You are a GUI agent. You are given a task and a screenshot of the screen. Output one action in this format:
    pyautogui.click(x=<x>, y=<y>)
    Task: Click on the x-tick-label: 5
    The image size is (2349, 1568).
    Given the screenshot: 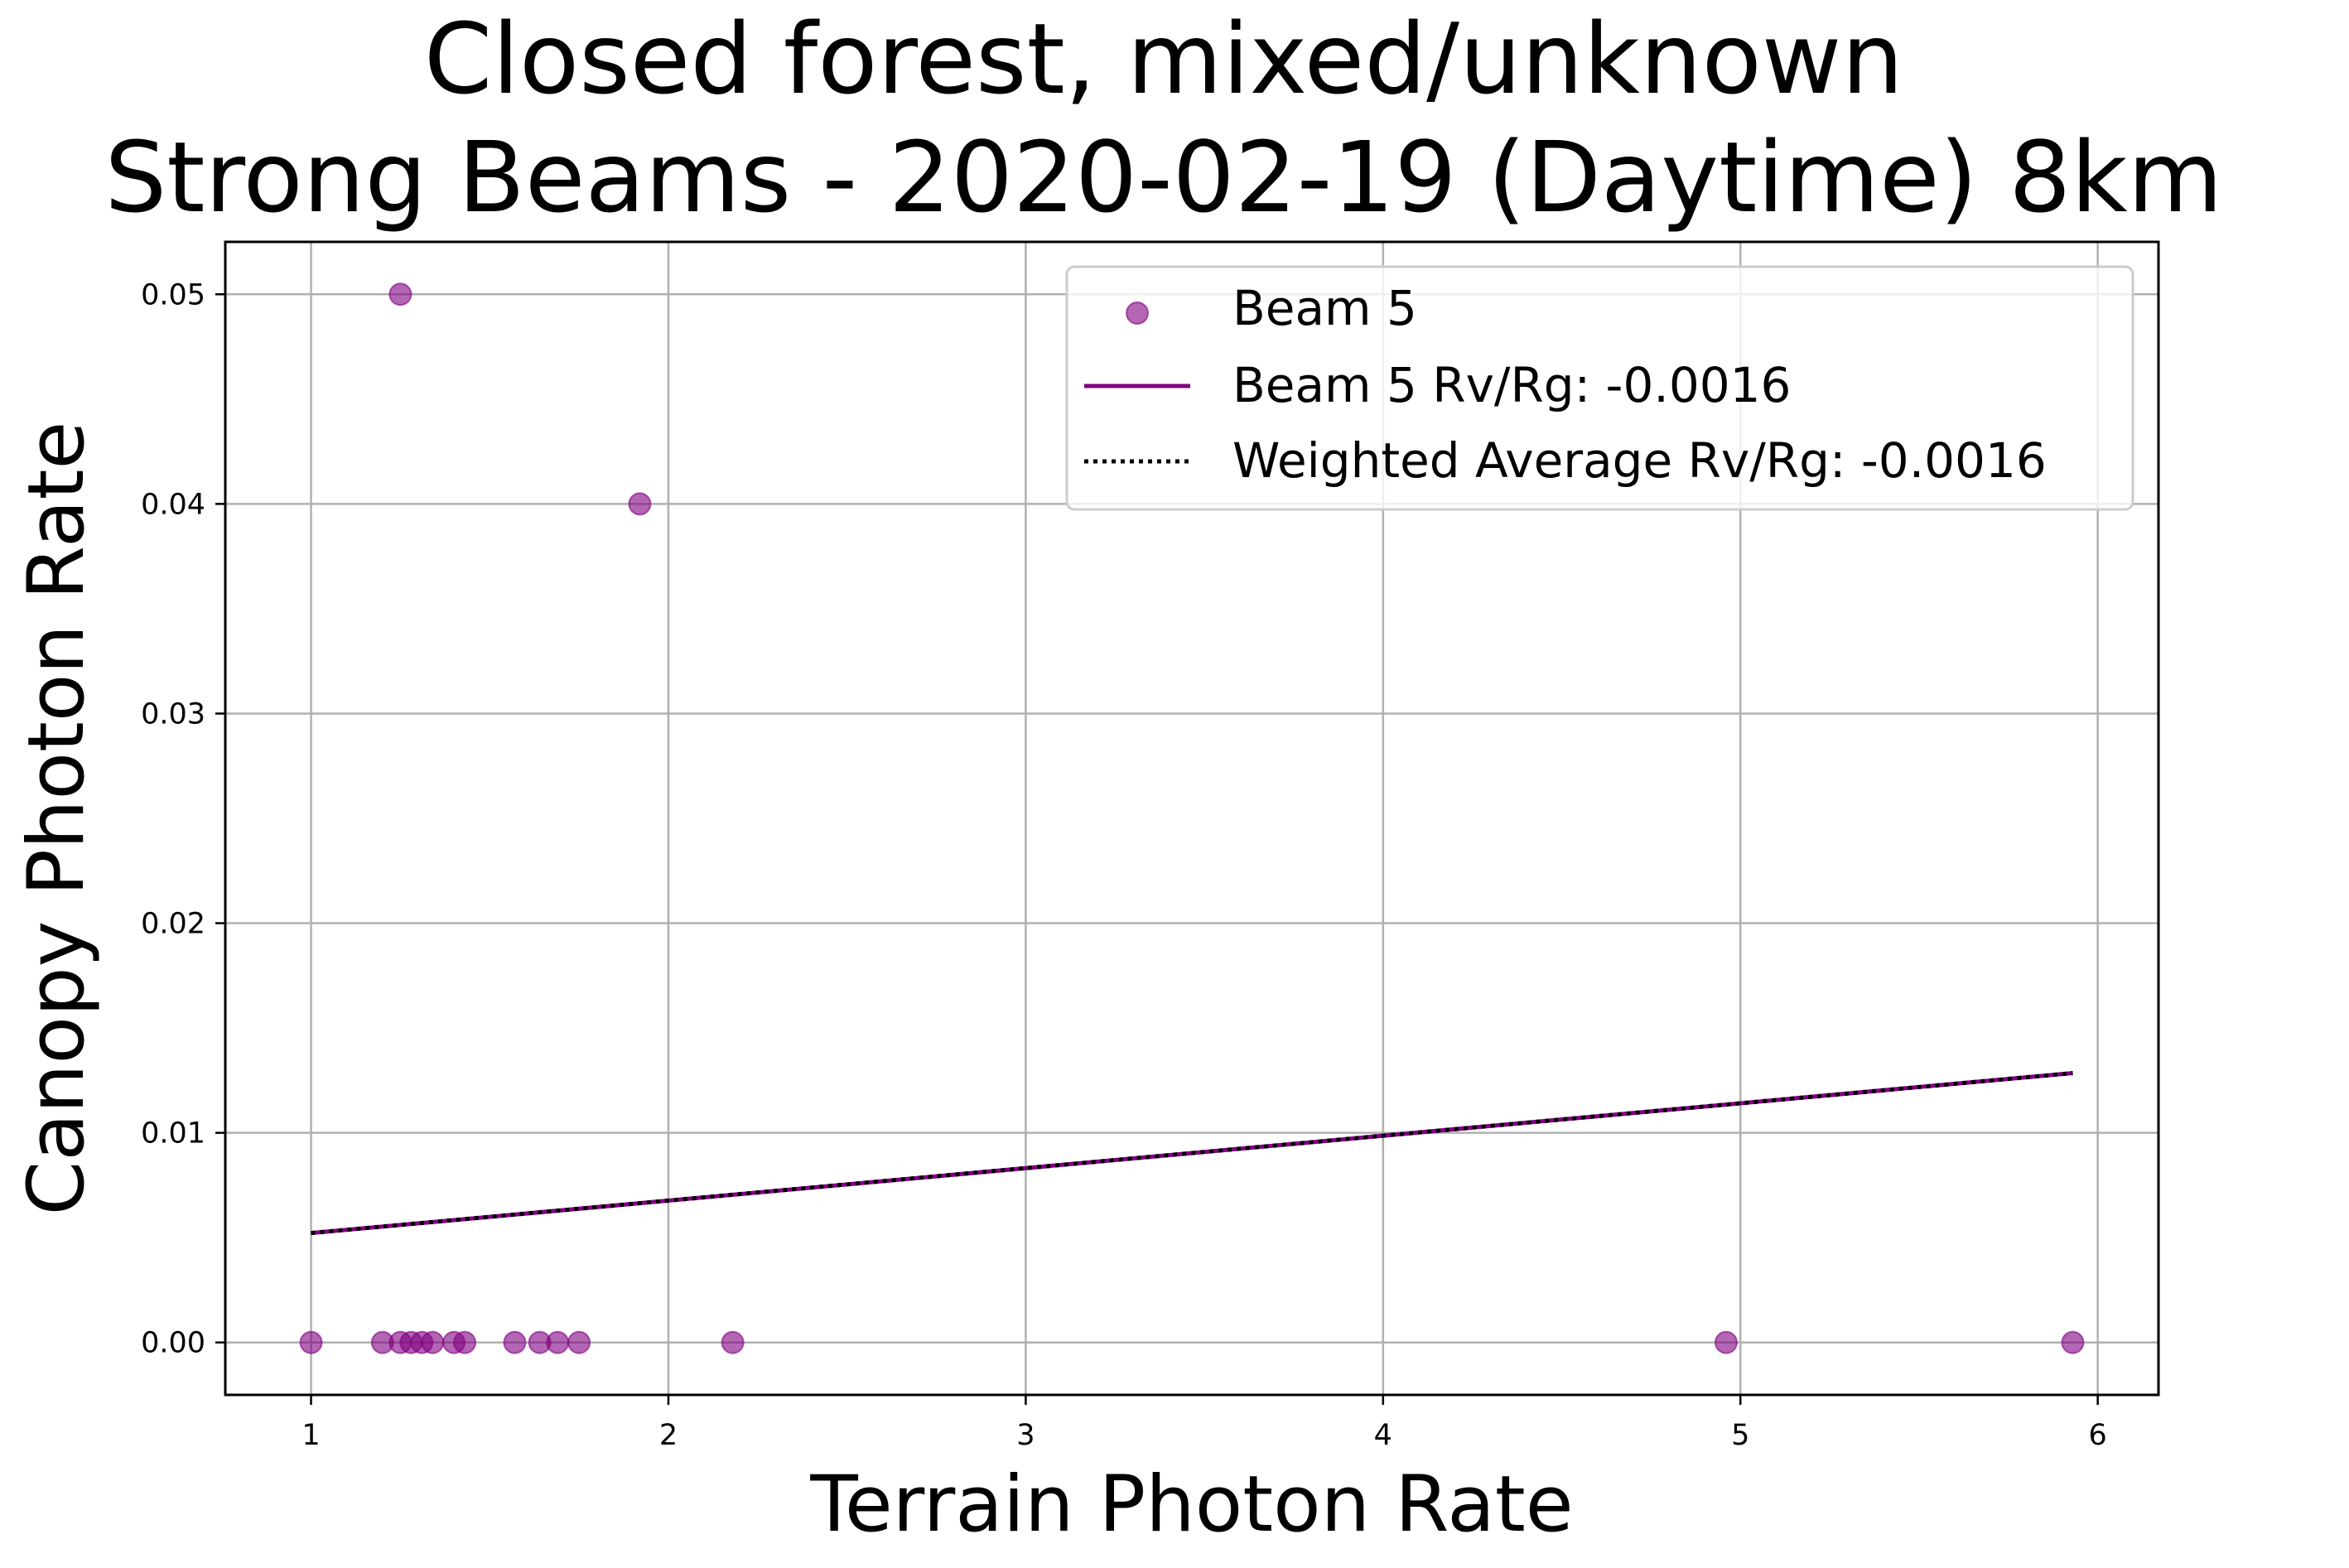 What is the action you would take?
    pyautogui.click(x=1740, y=1435)
    